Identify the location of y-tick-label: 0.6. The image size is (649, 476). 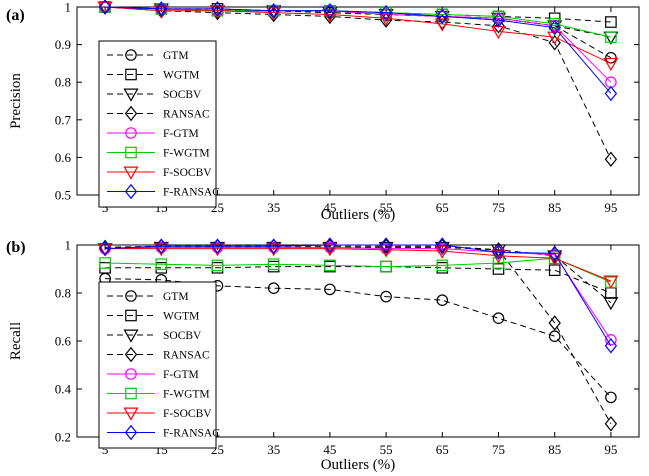
(63, 341).